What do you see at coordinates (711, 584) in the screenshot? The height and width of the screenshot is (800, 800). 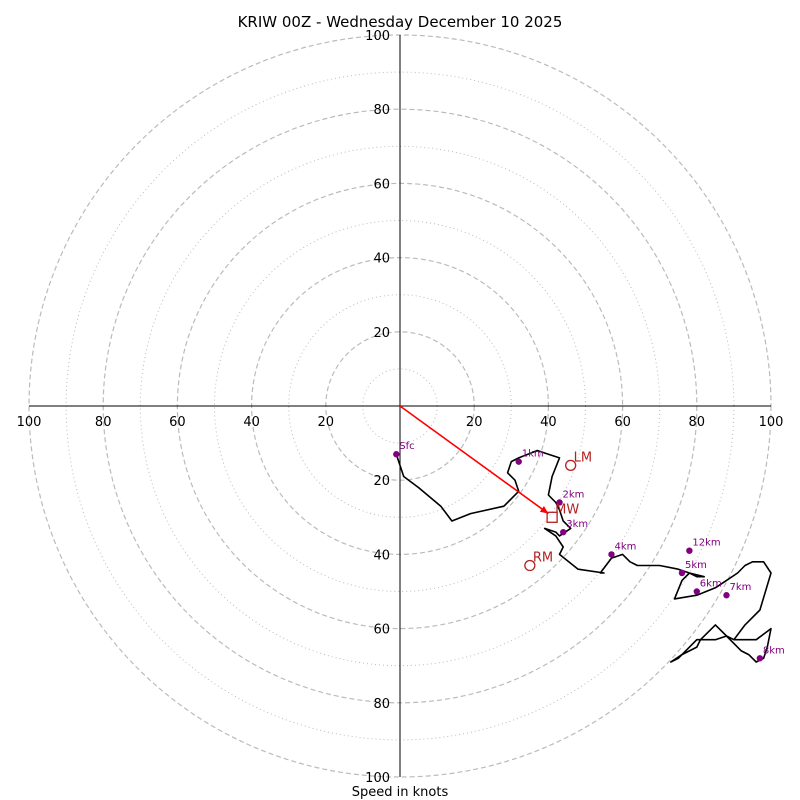 I see `level-label: 6km` at bounding box center [711, 584].